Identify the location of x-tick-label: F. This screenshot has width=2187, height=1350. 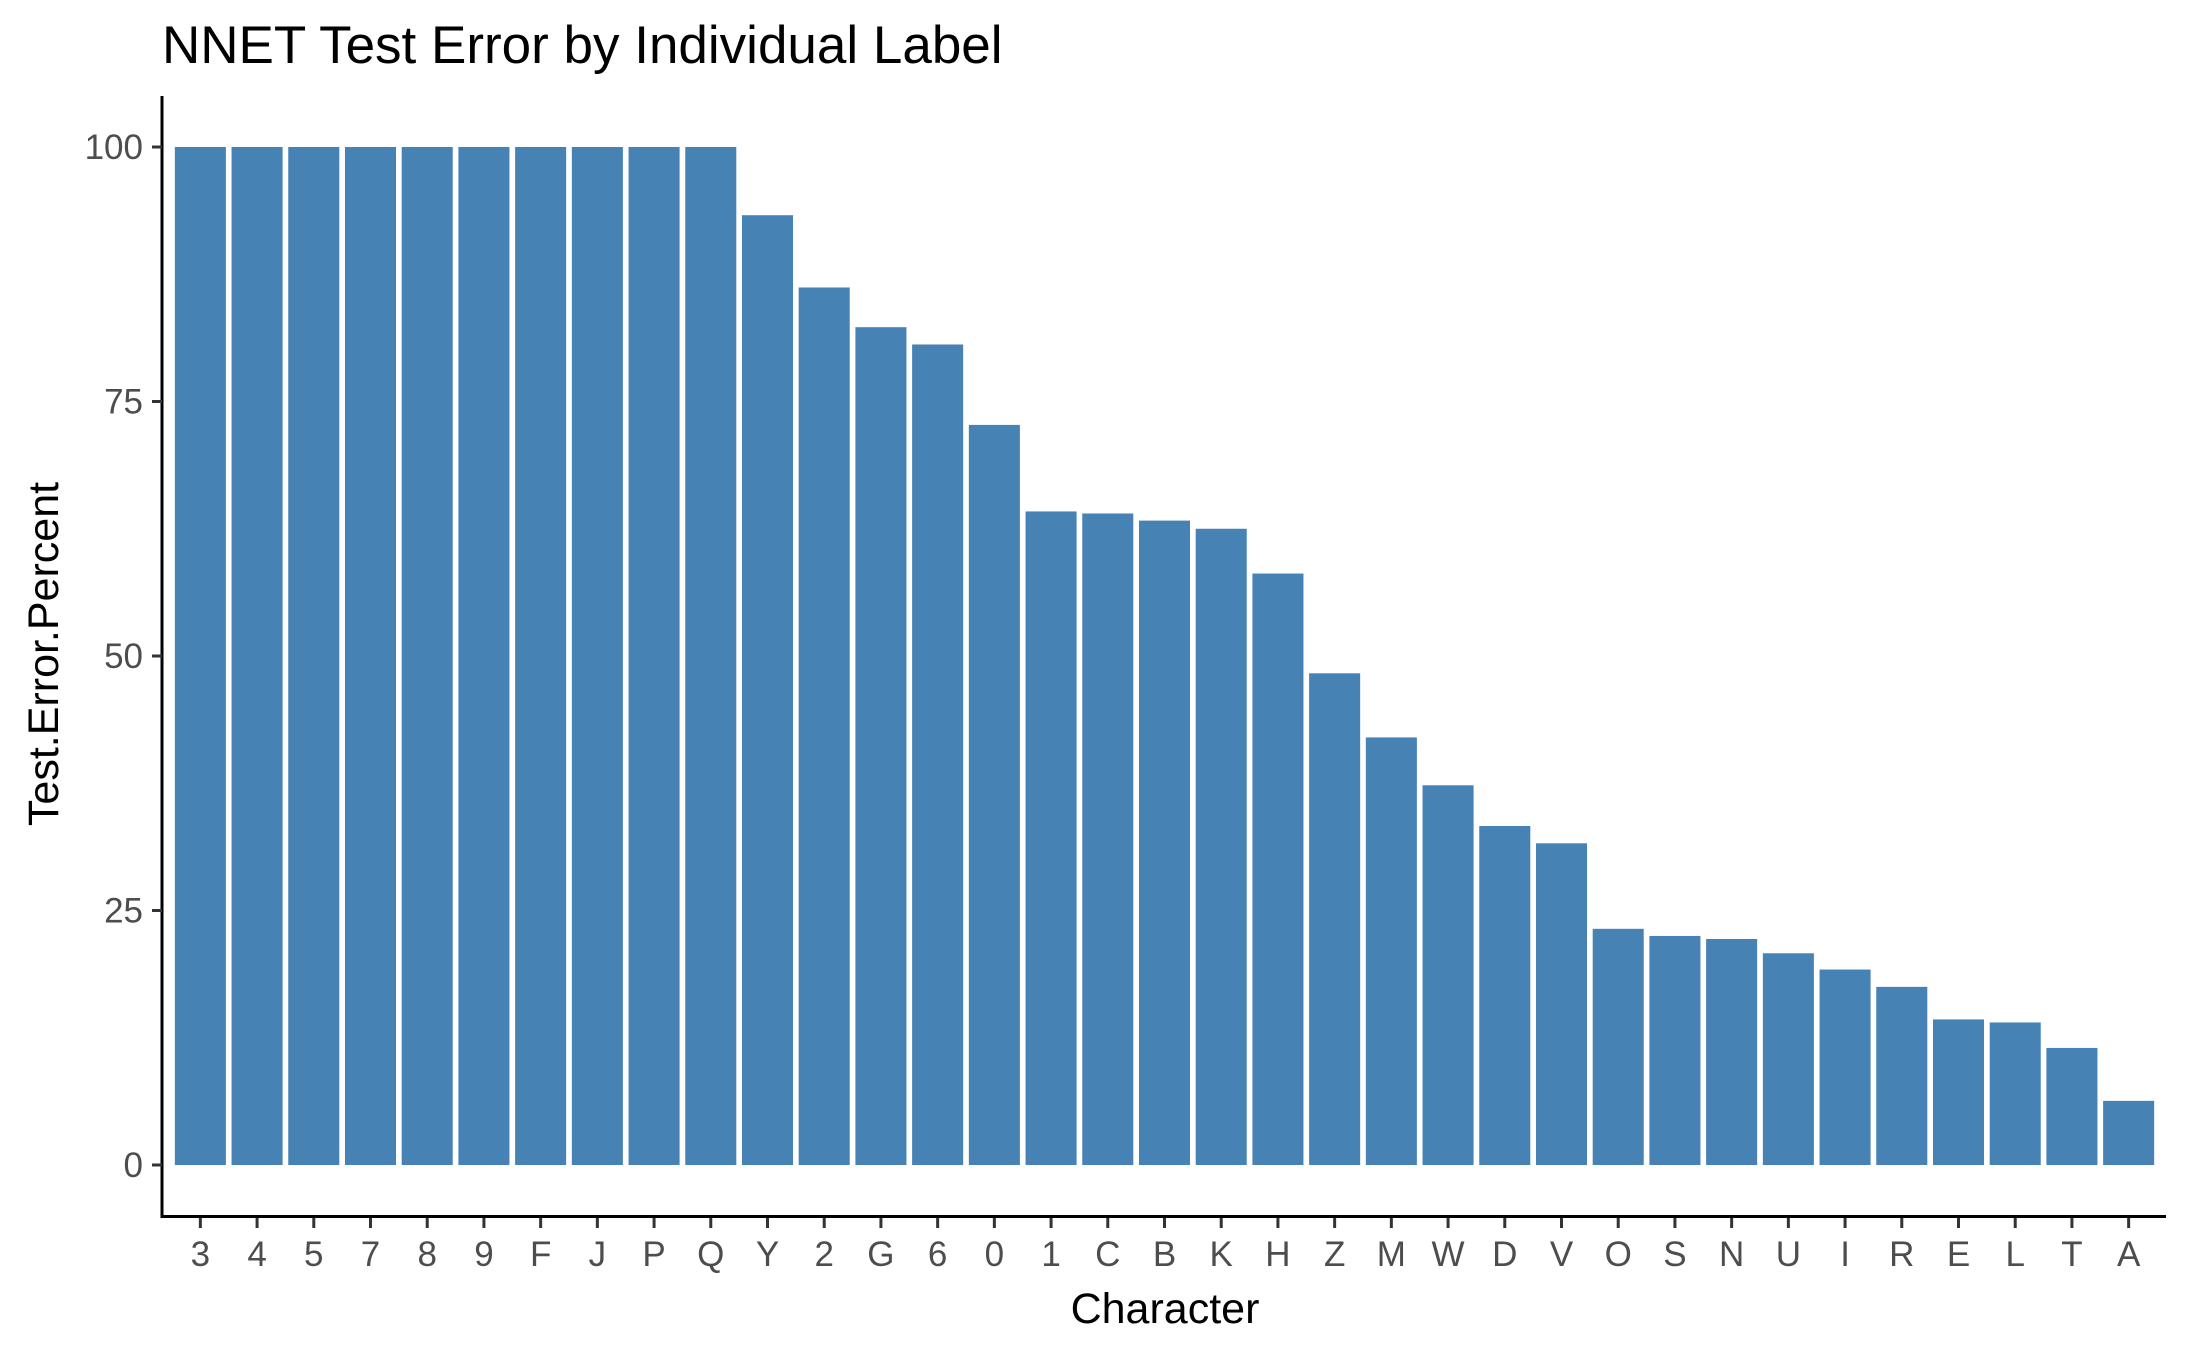
(540, 1254).